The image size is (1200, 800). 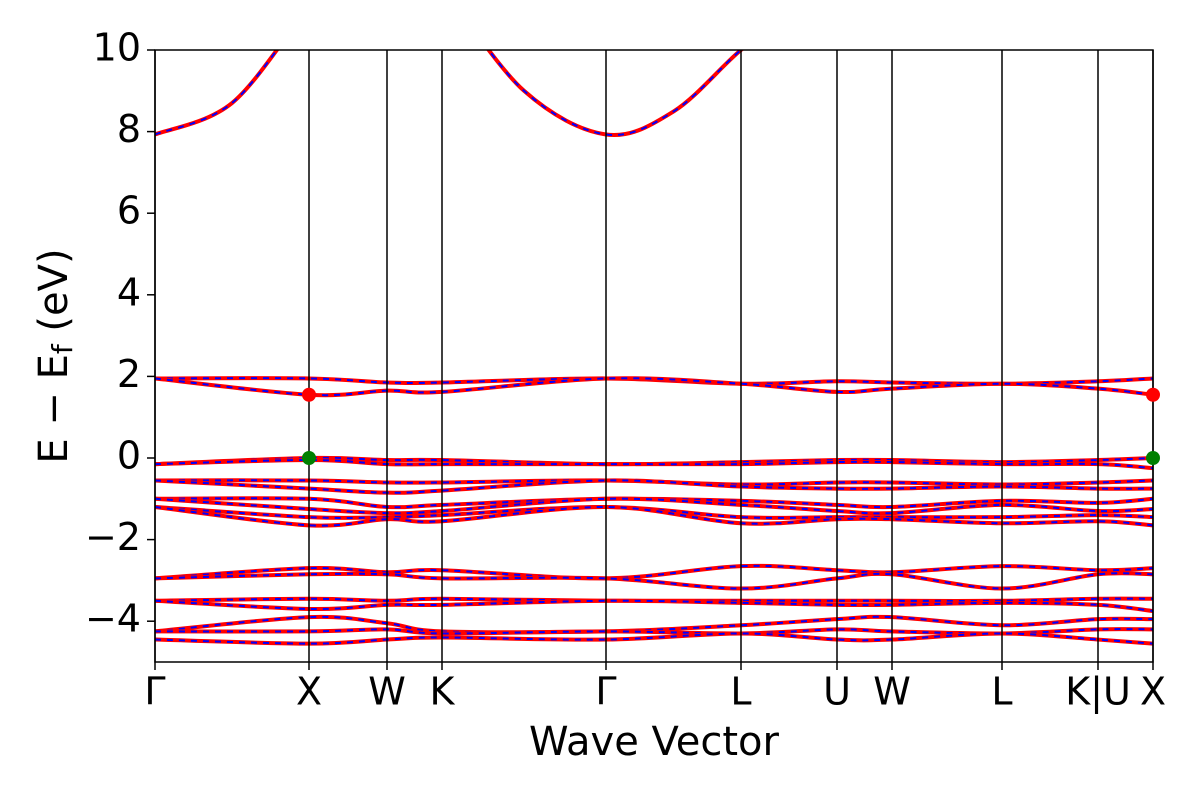 I want to click on y-tick-label: −4, so click(x=113, y=619).